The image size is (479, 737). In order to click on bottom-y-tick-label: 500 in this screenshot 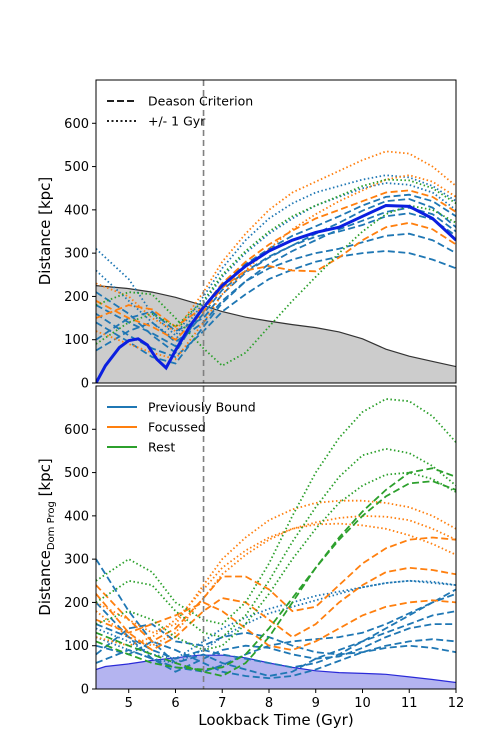, I will do `click(76, 473)`.